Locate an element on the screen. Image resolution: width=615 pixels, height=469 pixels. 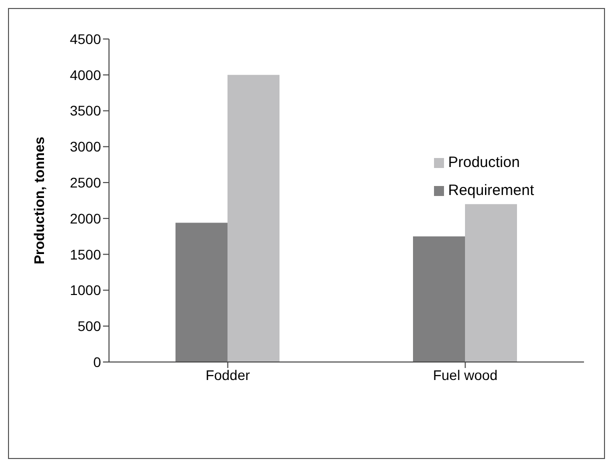
y-tick-label: 4500 is located at coordinates (86, 38).